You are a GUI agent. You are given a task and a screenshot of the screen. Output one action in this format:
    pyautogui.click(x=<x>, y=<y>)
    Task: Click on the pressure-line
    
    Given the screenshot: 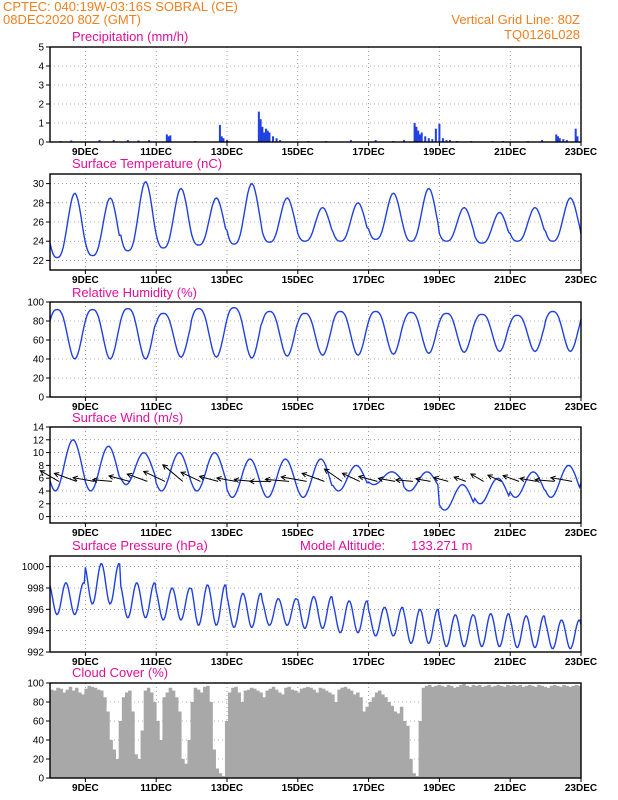 What is the action you would take?
    pyautogui.click(x=315, y=606)
    